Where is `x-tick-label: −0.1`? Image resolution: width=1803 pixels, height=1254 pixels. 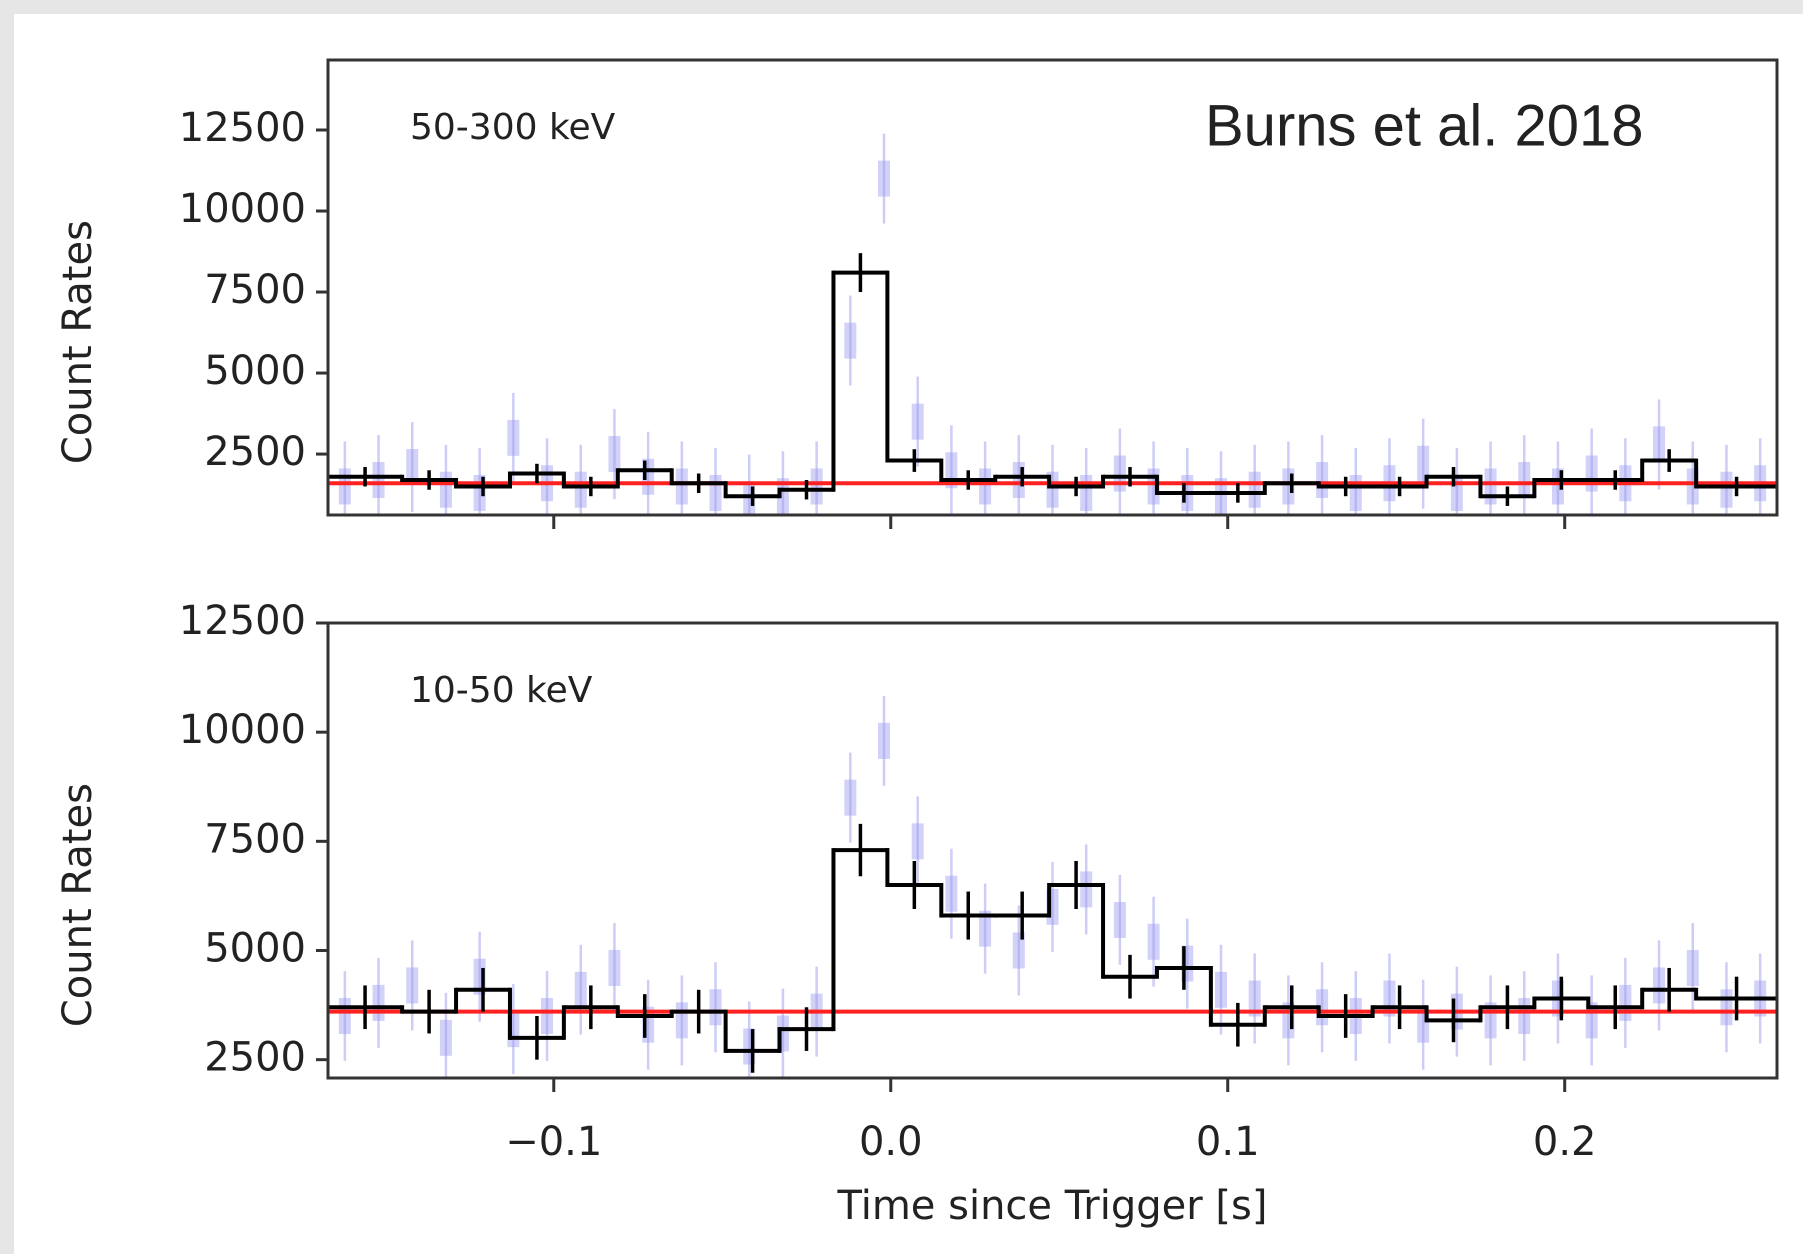 x-tick-label: −0.1 is located at coordinates (553, 1142).